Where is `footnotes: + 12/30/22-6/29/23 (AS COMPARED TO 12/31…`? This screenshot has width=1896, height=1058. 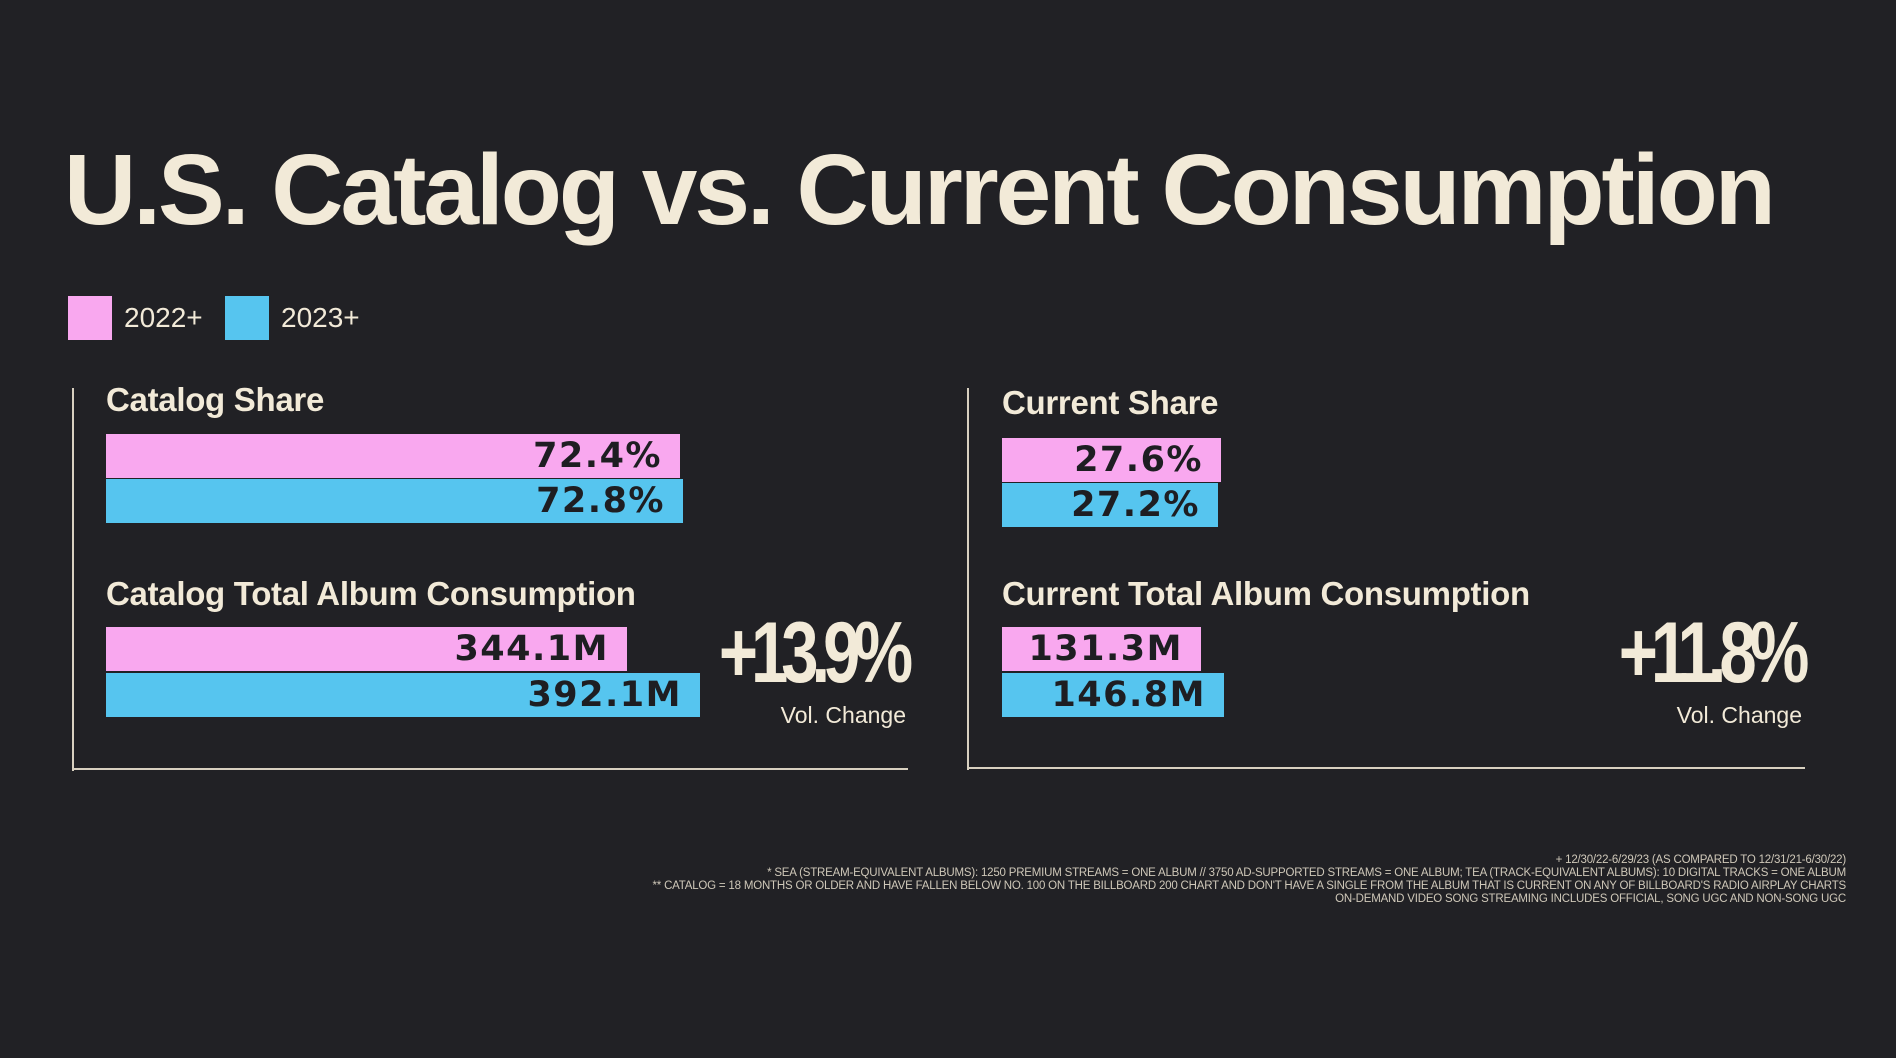 footnotes: + 12/30/22-6/29/23 (AS COMPARED TO 12/31… is located at coordinates (1096, 880).